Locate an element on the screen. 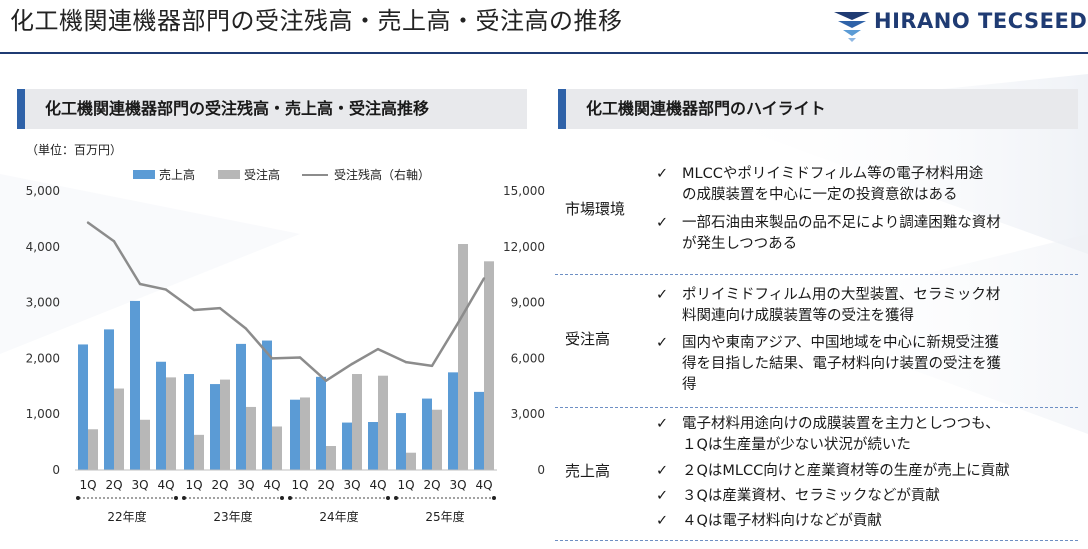 The image size is (1088, 549). legend-item-orders: 受注高 is located at coordinates (249, 174).